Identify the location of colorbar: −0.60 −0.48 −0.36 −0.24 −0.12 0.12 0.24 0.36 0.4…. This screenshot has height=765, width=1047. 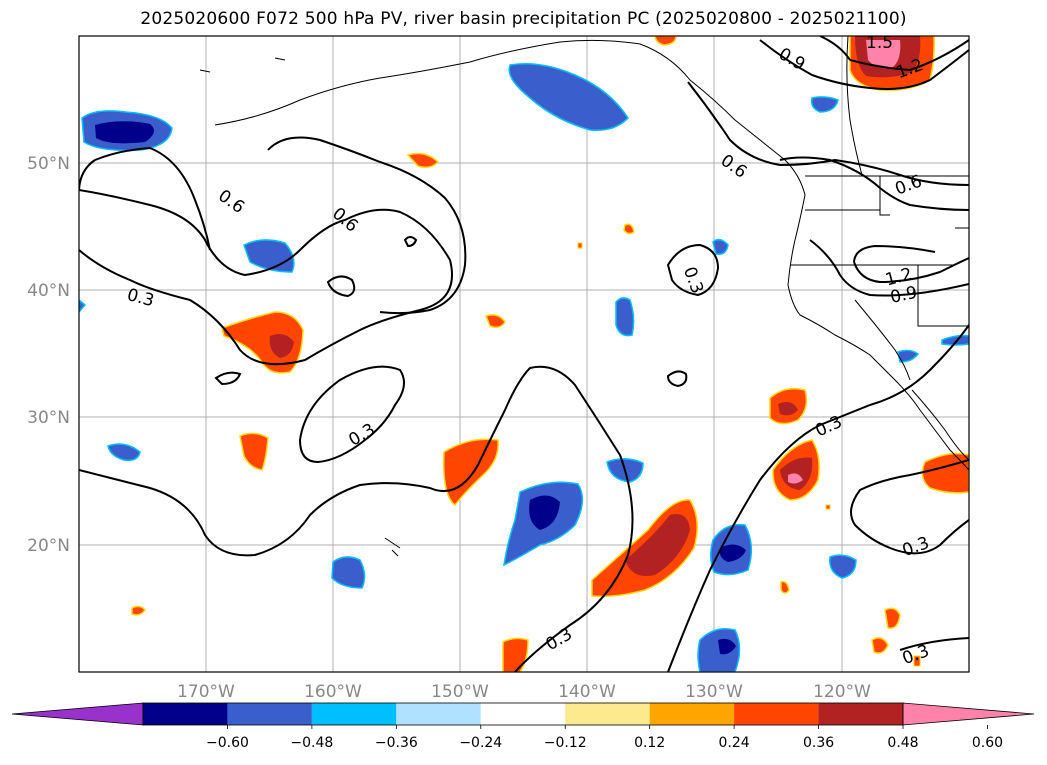
(523, 726).